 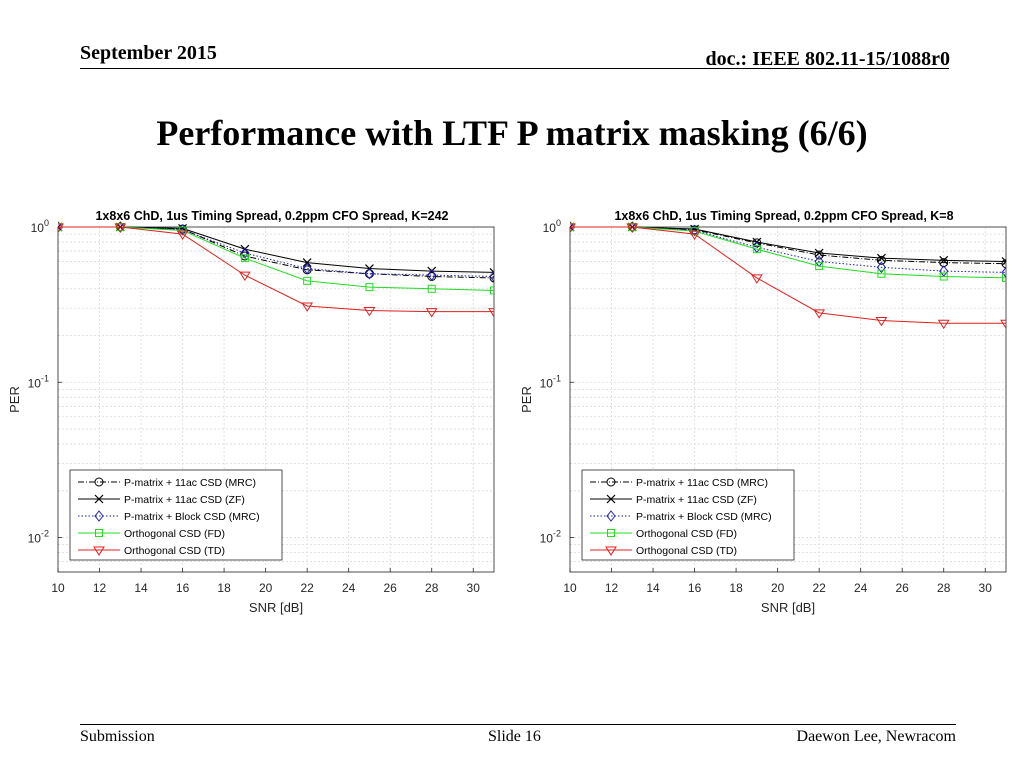 I want to click on series-orthogonal-csd-td, so click(x=788, y=276).